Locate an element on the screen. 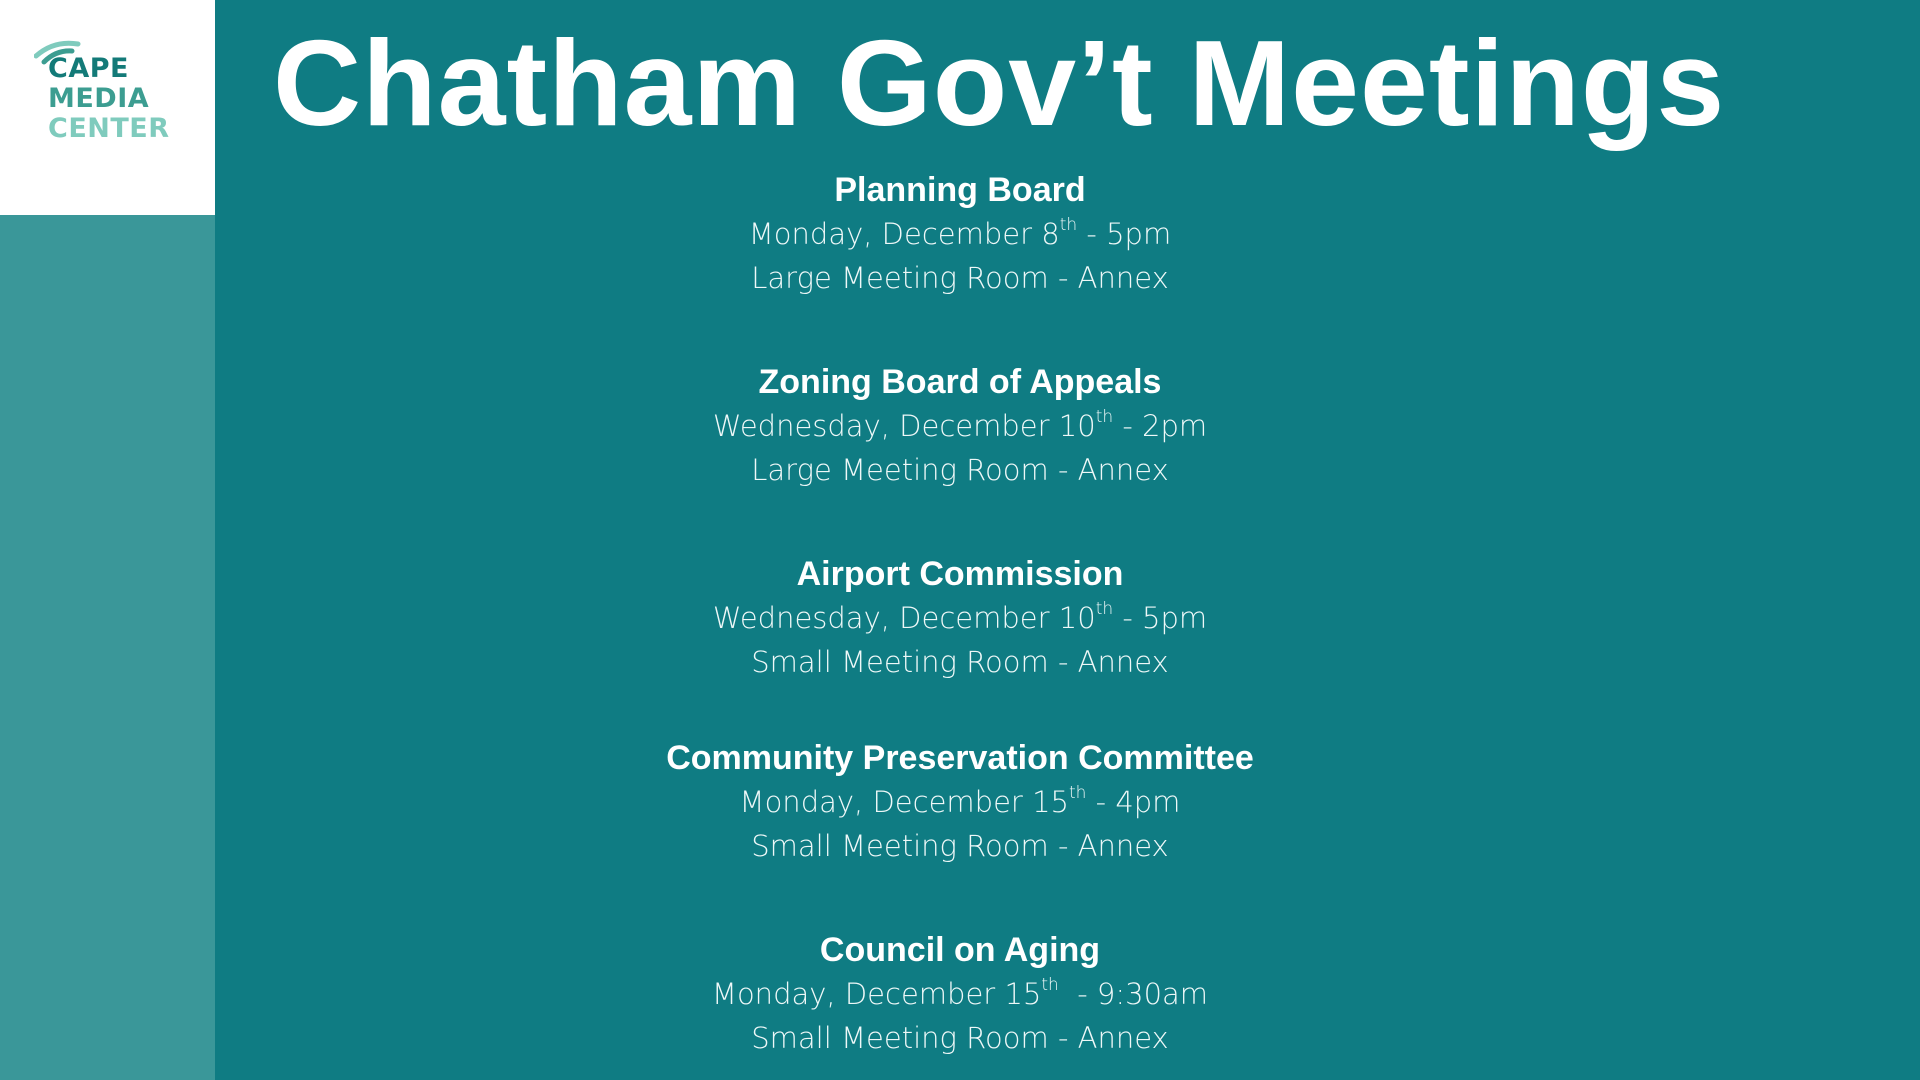 Image resolution: width=1920 pixels, height=1080 pixels. meeting-name: Zoning Board of Appeals is located at coordinates (960, 382).